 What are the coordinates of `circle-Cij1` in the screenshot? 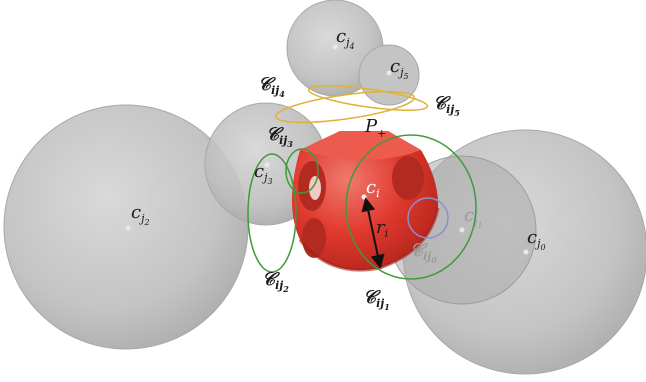 It's located at (411, 207).